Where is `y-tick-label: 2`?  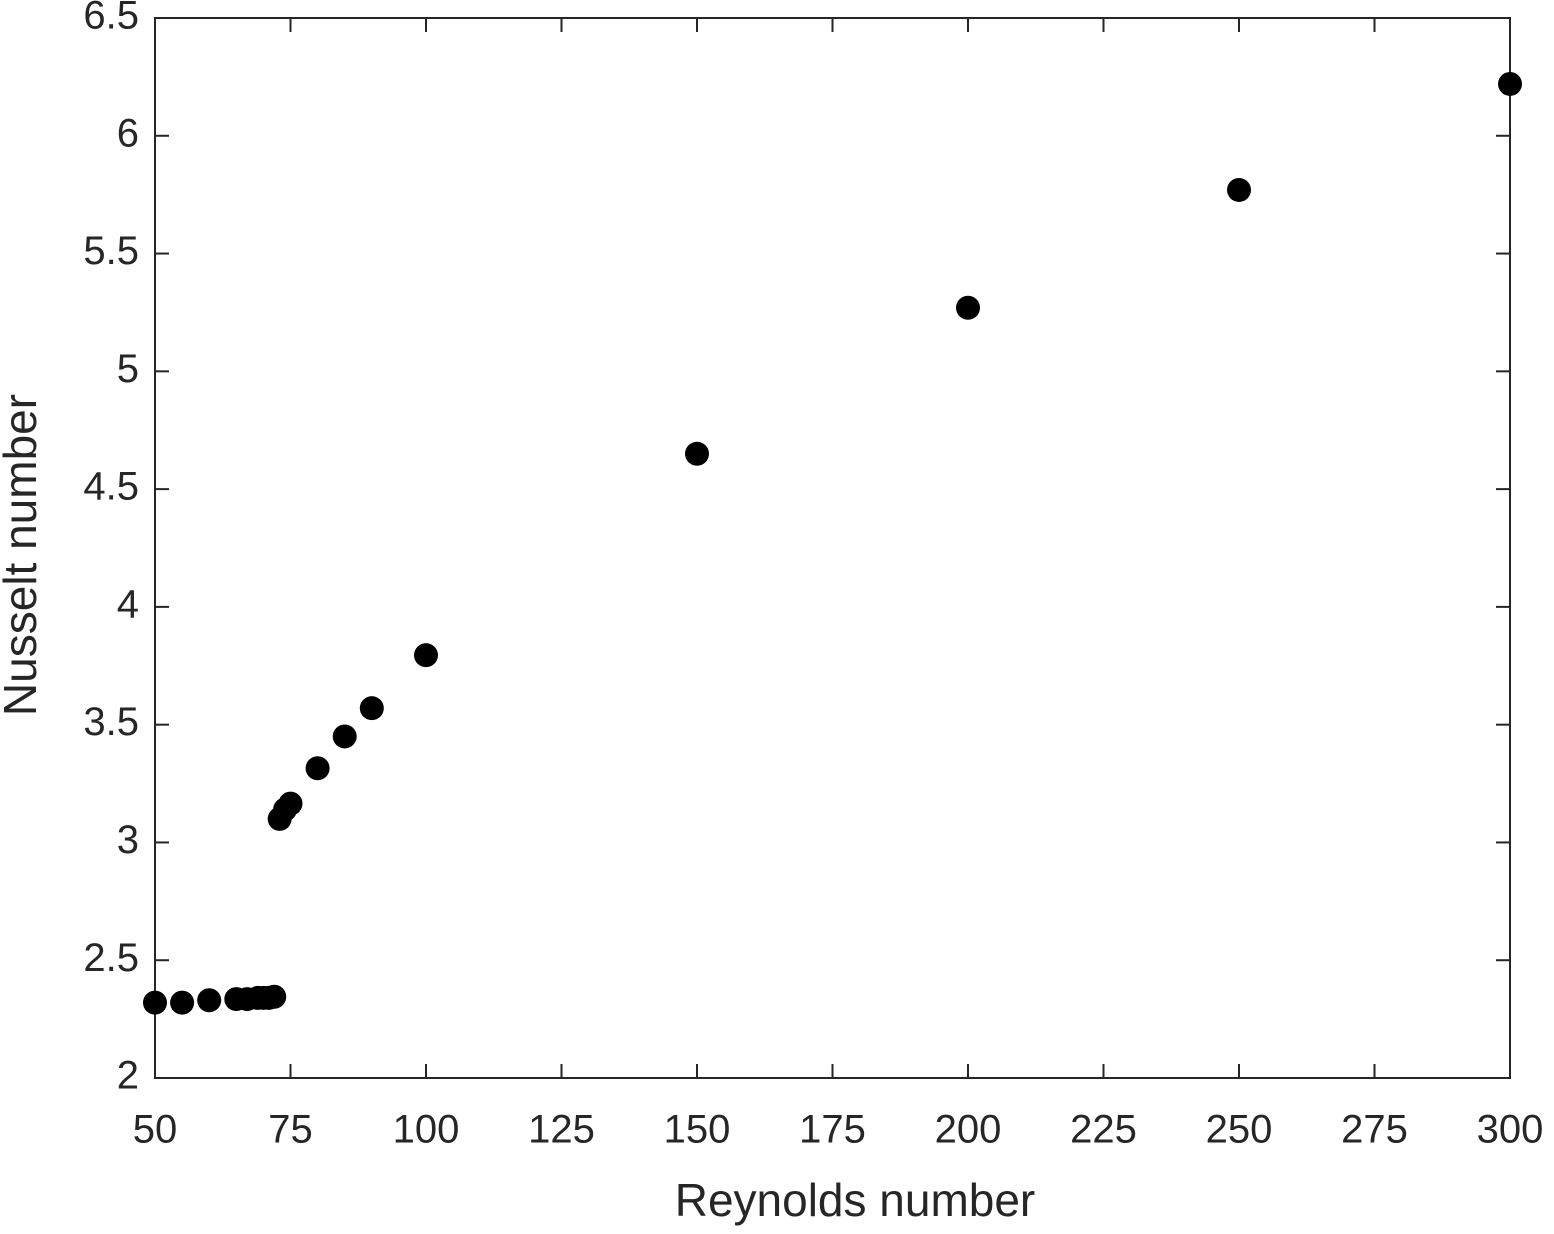 y-tick-label: 2 is located at coordinates (128, 1076).